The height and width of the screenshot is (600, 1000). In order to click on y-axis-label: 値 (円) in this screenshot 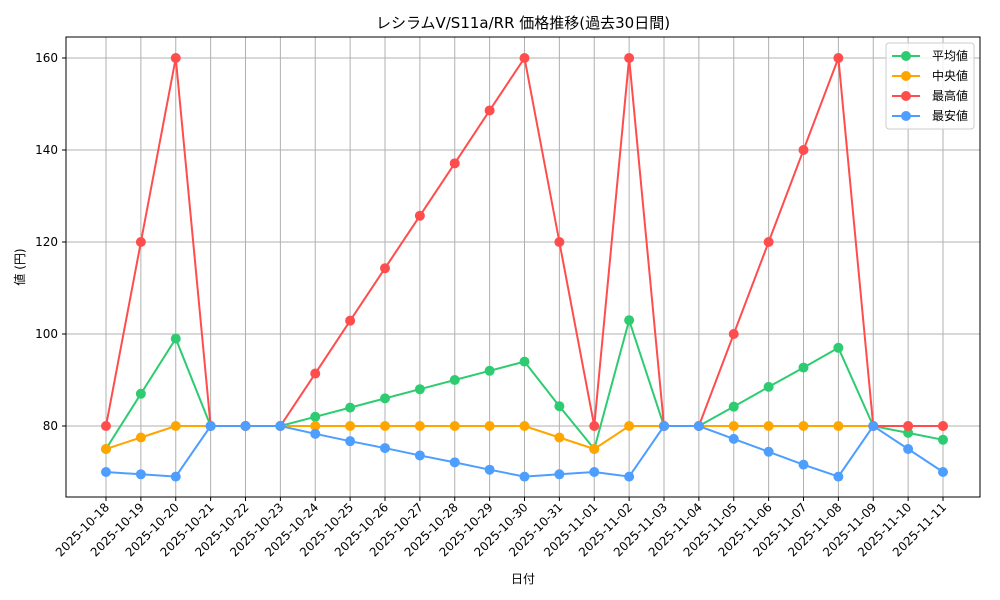, I will do `click(19, 266)`.